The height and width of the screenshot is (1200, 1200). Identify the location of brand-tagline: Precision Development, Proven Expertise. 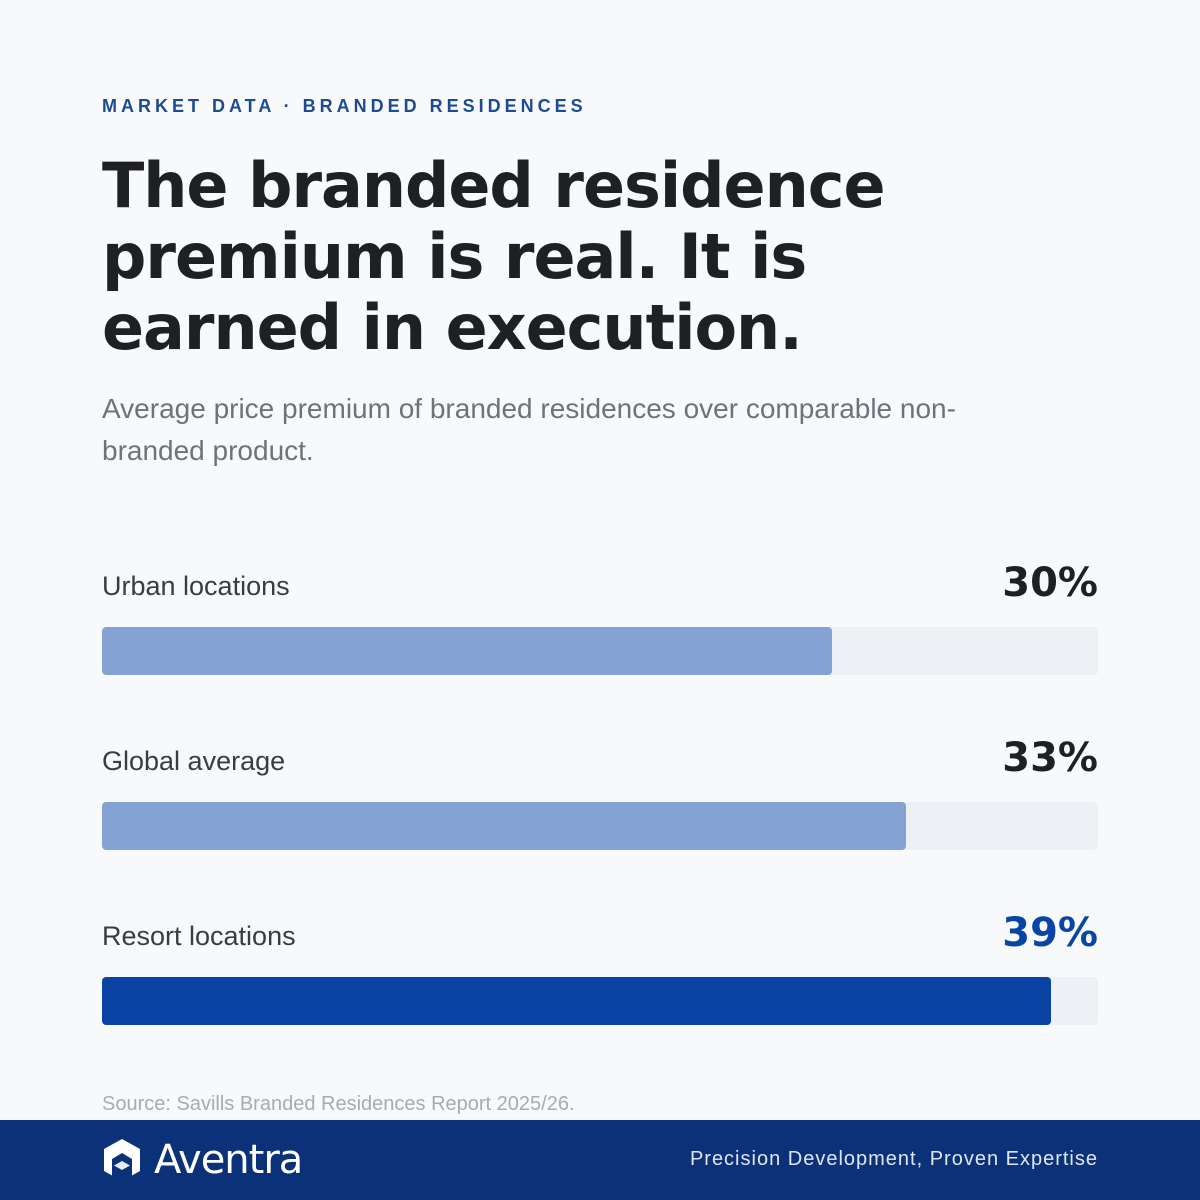
(893, 1159).